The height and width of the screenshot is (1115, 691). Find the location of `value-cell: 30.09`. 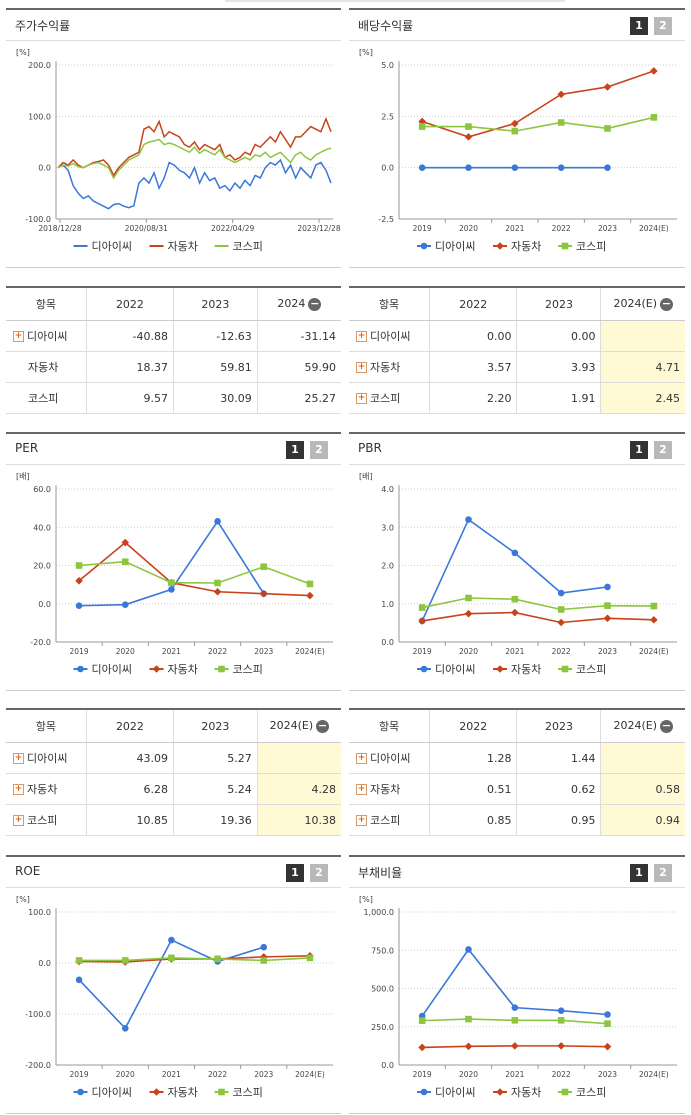

value-cell: 30.09 is located at coordinates (215, 398).